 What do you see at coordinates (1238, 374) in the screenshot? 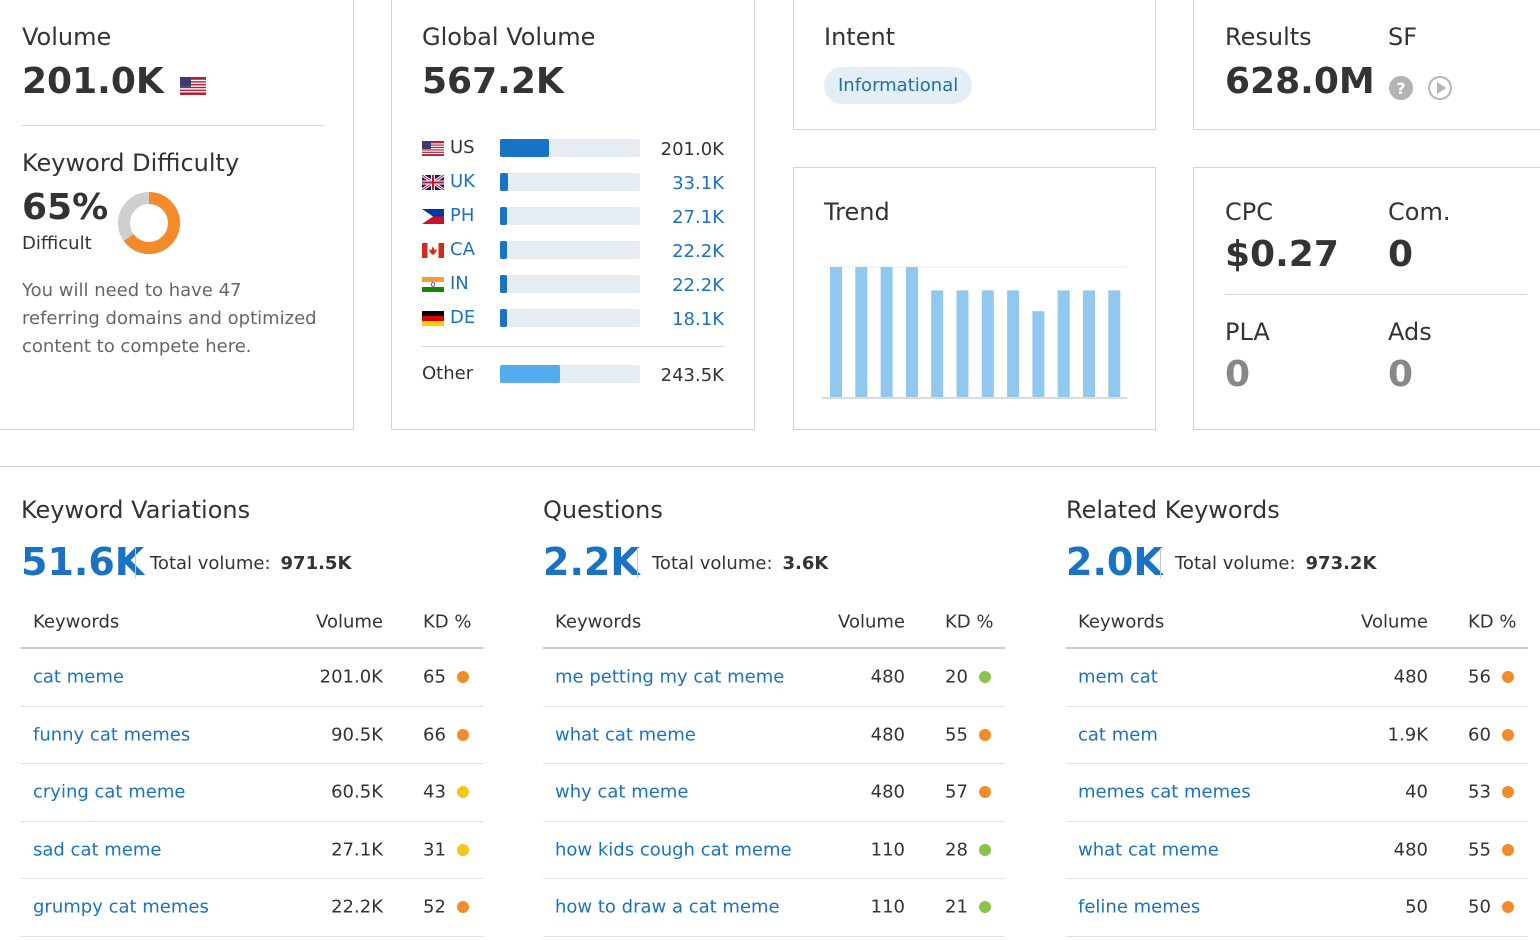
I see `pla-value: 0` at bounding box center [1238, 374].